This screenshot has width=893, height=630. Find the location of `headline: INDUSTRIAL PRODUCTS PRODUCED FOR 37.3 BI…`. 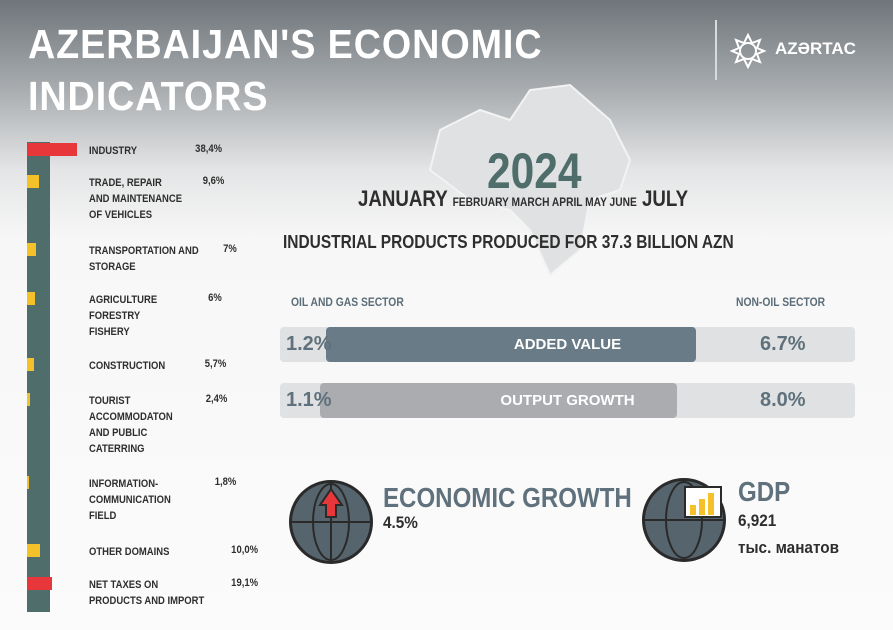

headline: INDUSTRIAL PRODUCTS PRODUCED FOR 37.3 BI… is located at coordinates (508, 242).